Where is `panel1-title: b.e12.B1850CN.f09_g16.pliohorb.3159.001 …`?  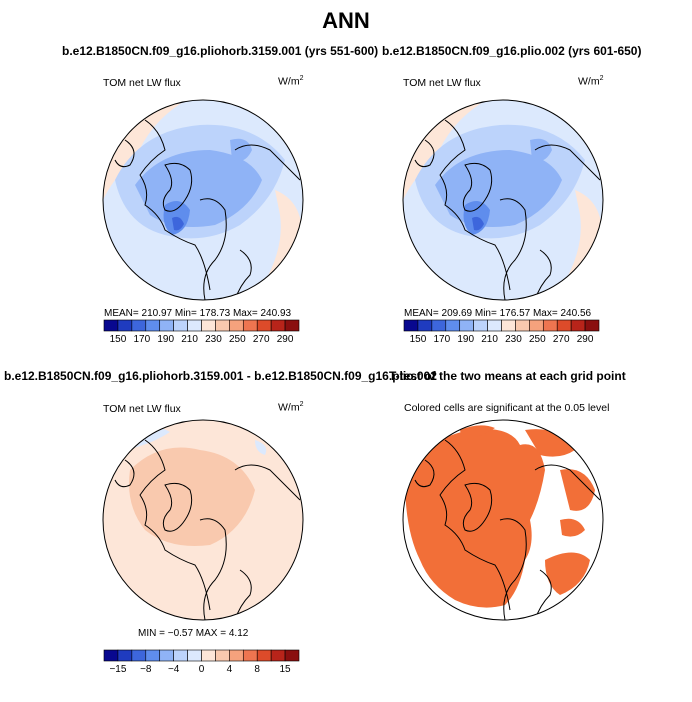 panel1-title: b.e12.B1850CN.f09_g16.pliohorb.3159.001 … is located at coordinates (220, 51).